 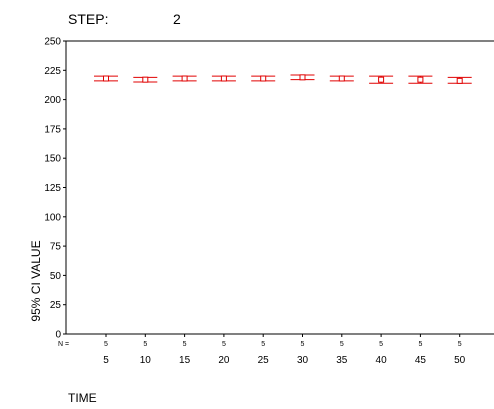 I want to click on y-tick-label: 175, so click(x=52, y=129).